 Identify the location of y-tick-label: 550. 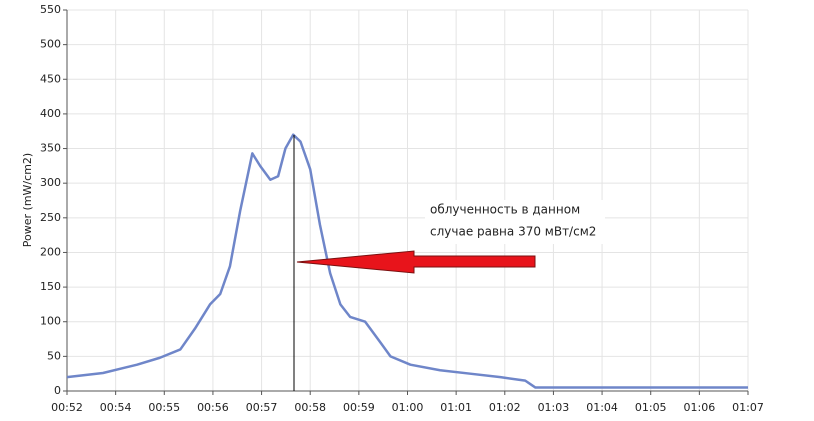
(50, 9).